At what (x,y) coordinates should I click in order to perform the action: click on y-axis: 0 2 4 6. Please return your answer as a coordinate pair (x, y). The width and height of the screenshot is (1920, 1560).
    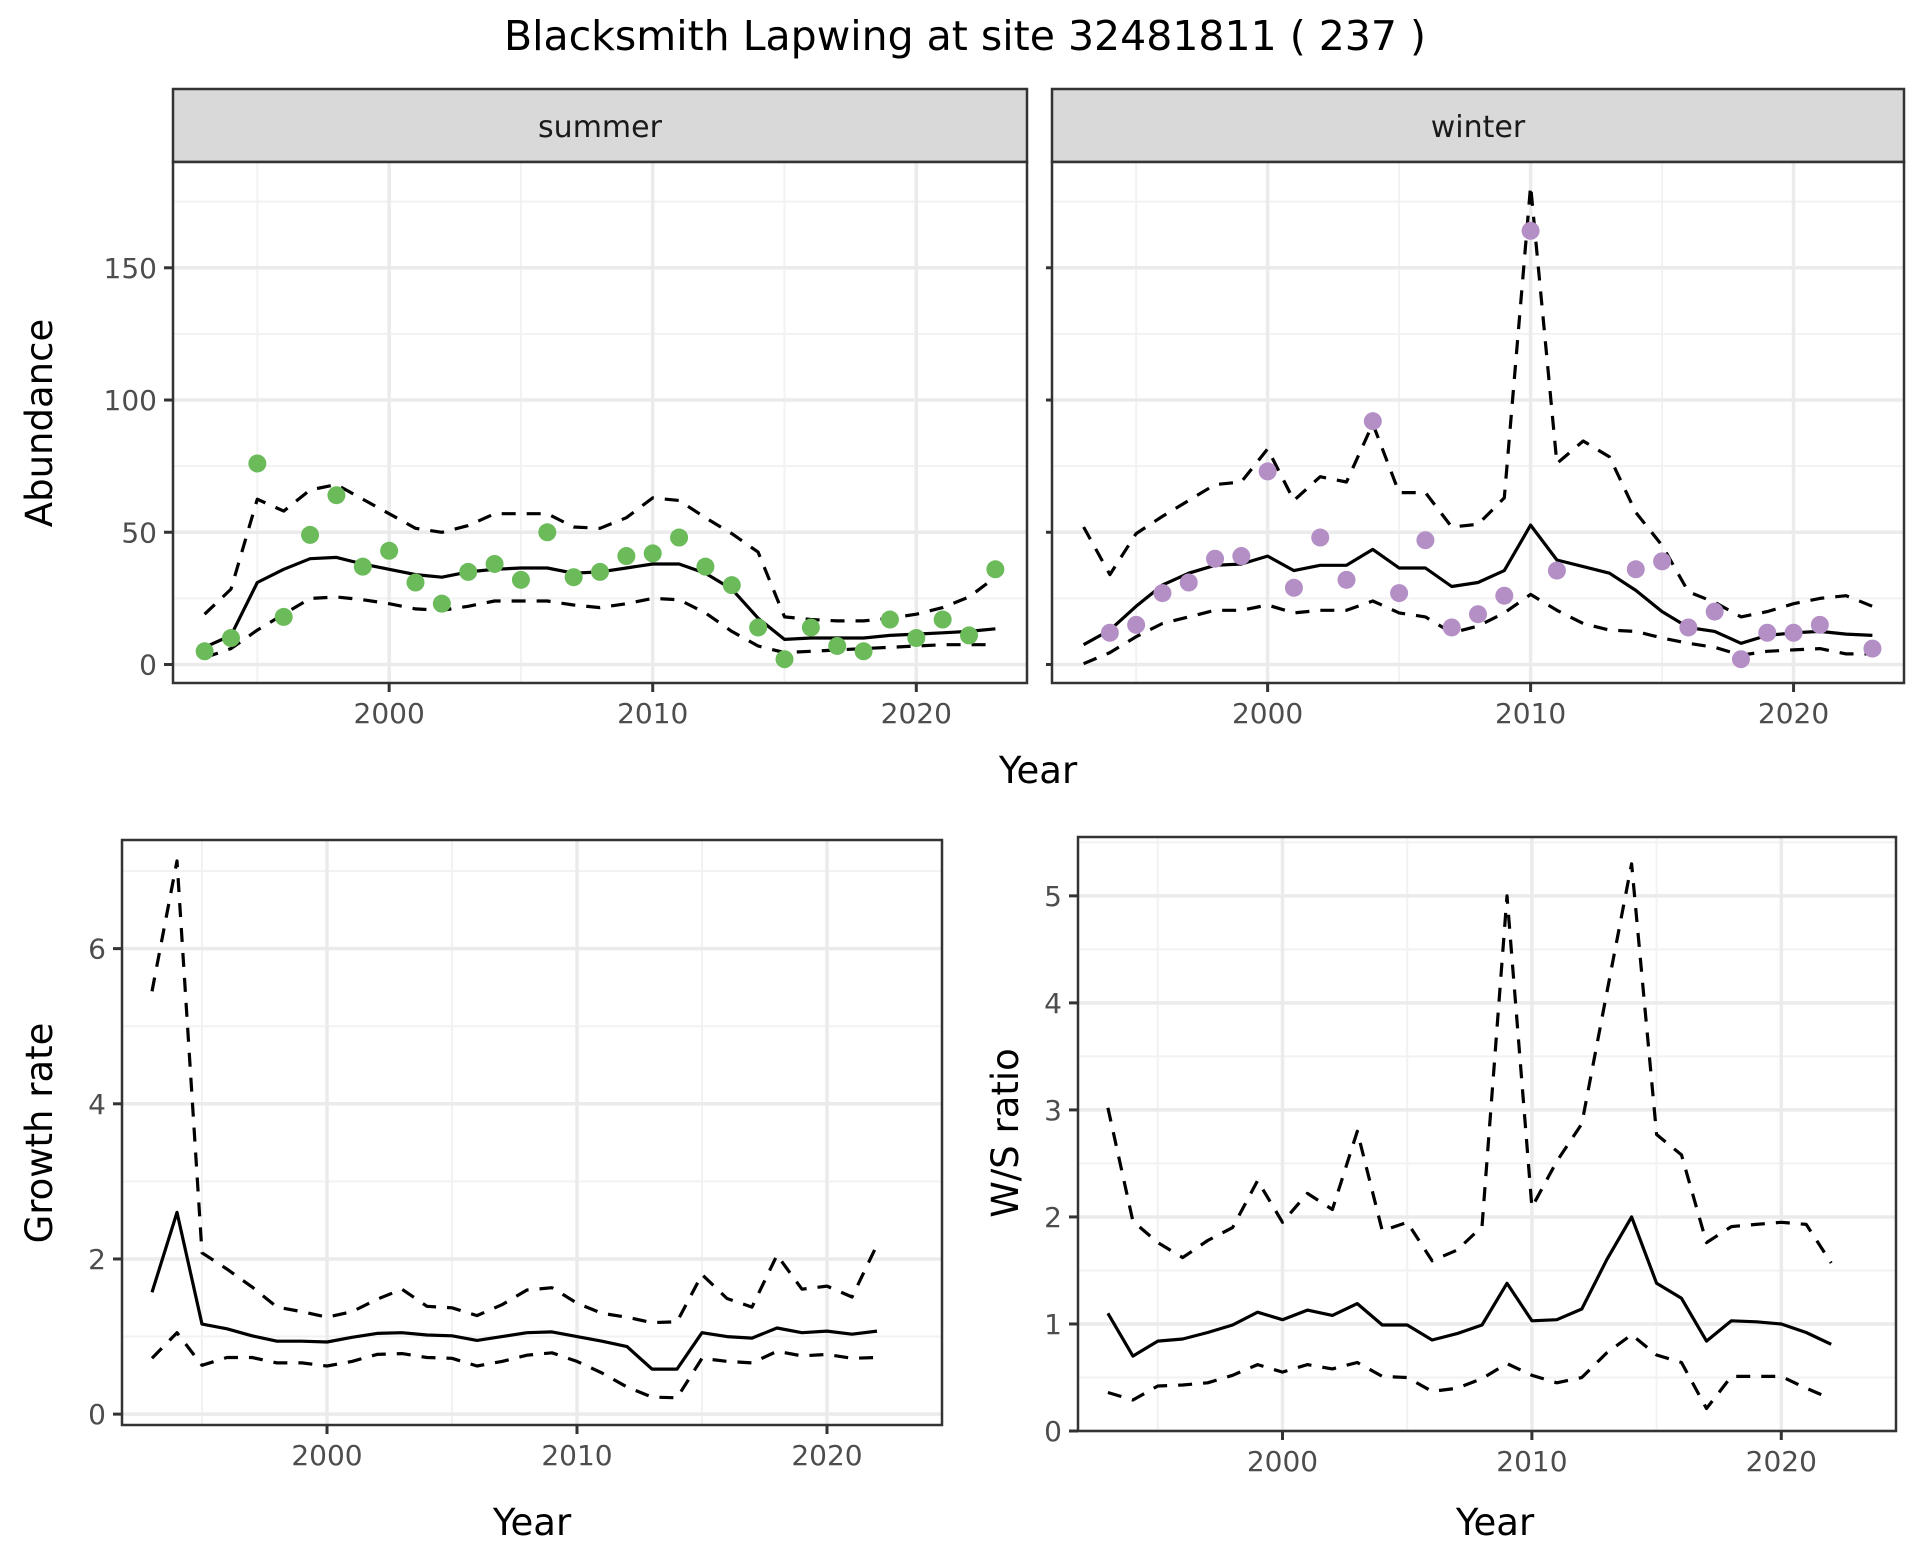
    Looking at the image, I should click on (105, 1182).